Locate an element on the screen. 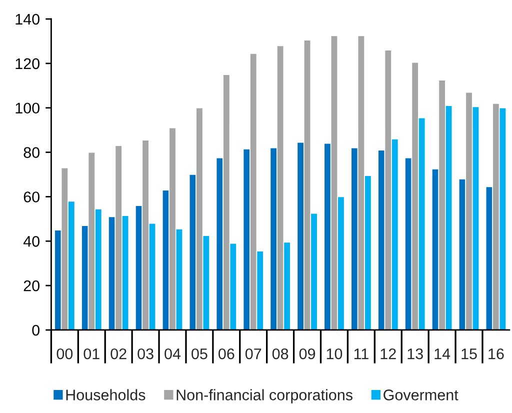 This screenshot has width=512, height=413. x-tick-label: 06 is located at coordinates (226, 354).